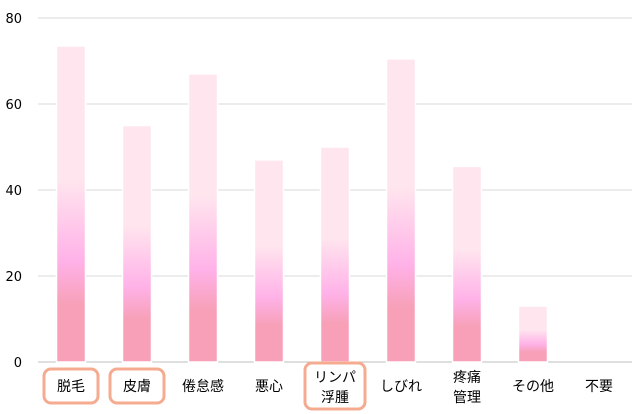 This screenshot has height=414, width=634. What do you see at coordinates (335, 378) in the screenshot?
I see `x-category-label-4-0: リンパ` at bounding box center [335, 378].